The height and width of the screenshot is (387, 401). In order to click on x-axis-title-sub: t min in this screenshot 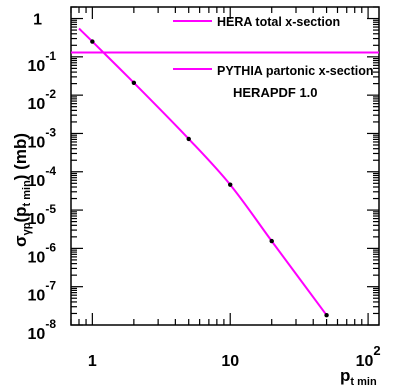, I will do `click(363, 381)`.